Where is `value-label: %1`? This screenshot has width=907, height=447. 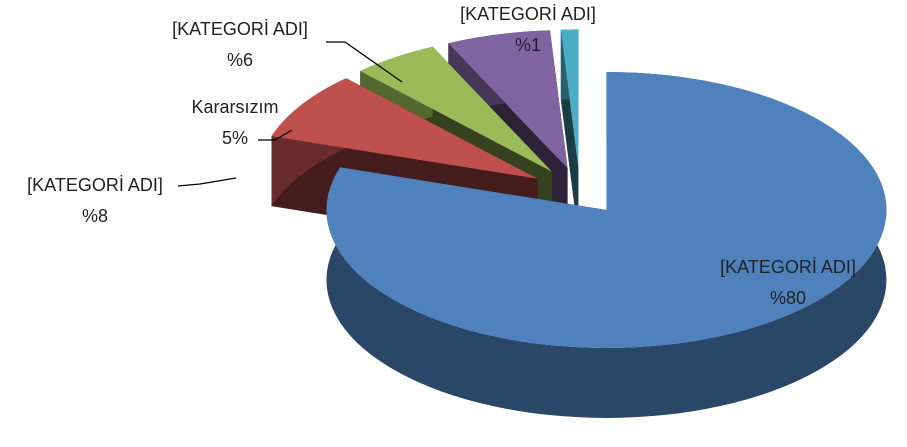
value-label: %1 is located at coordinates (528, 45).